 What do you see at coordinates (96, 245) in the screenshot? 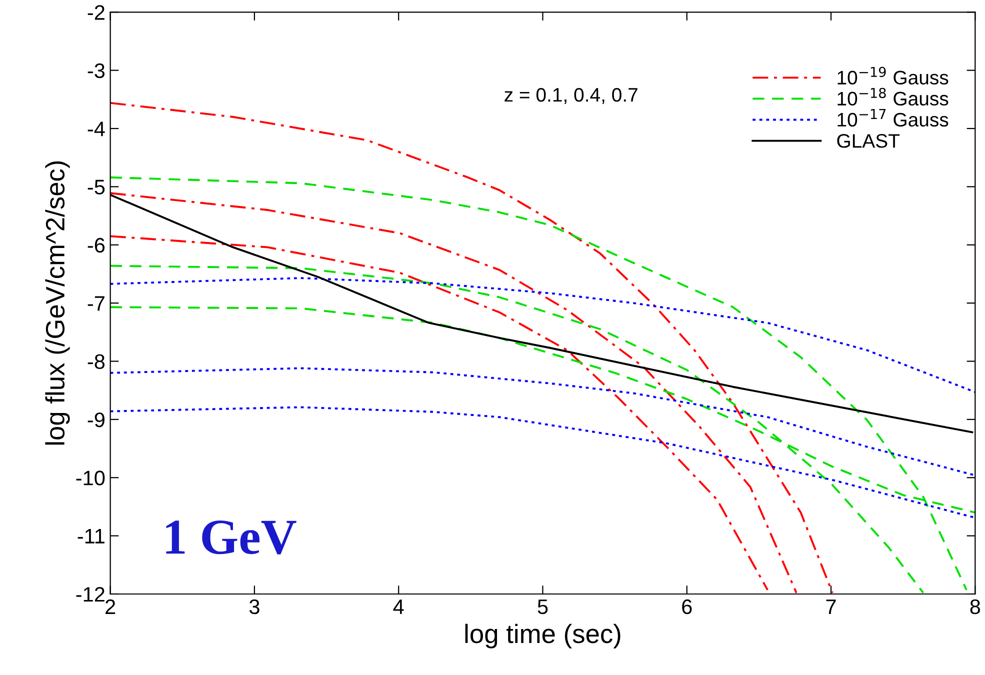
I see `y-tick-label: -6` at bounding box center [96, 245].